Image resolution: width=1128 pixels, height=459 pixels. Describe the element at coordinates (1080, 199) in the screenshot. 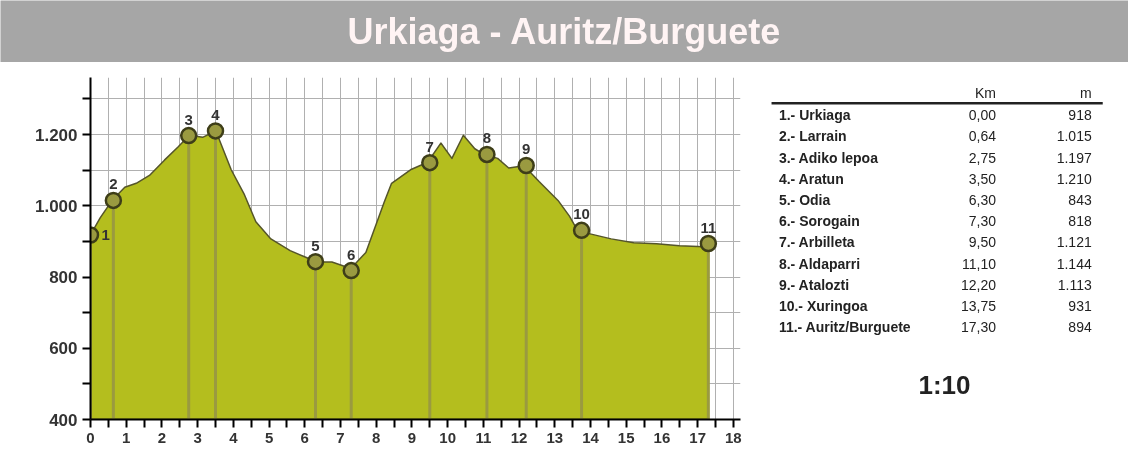

I see `text: 843` at that location.